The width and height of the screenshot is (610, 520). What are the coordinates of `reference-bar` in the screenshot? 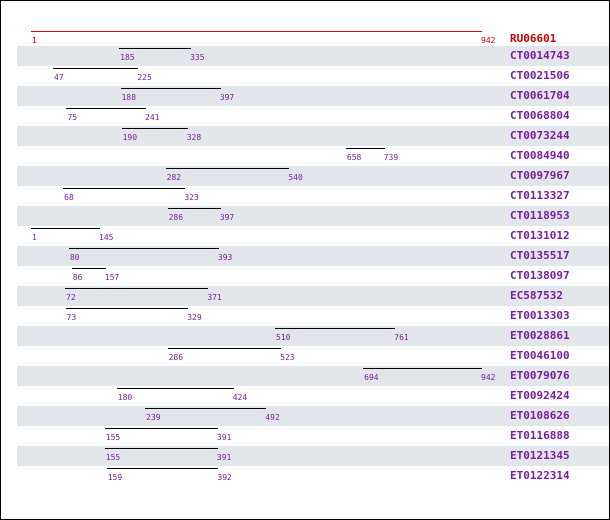 It's located at (256, 31).